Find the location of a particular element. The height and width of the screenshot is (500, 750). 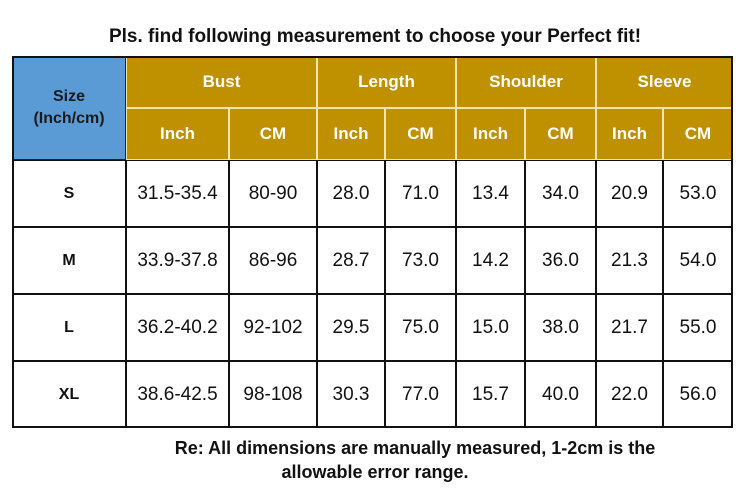

measurement: 15.7 is located at coordinates (490, 394).